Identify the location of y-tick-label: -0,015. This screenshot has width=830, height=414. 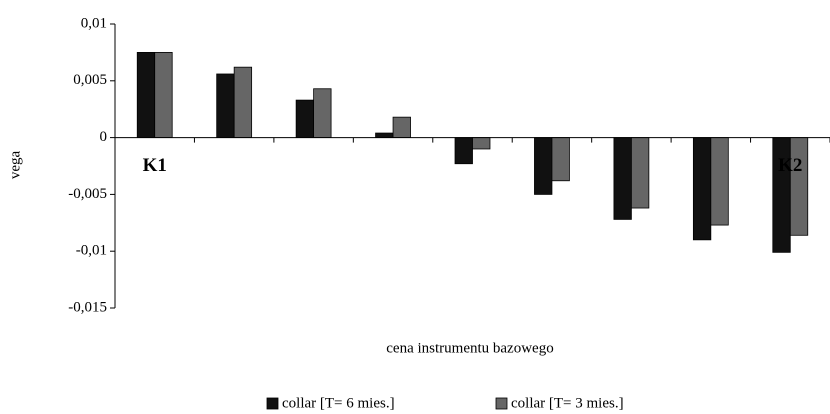
(87, 307).